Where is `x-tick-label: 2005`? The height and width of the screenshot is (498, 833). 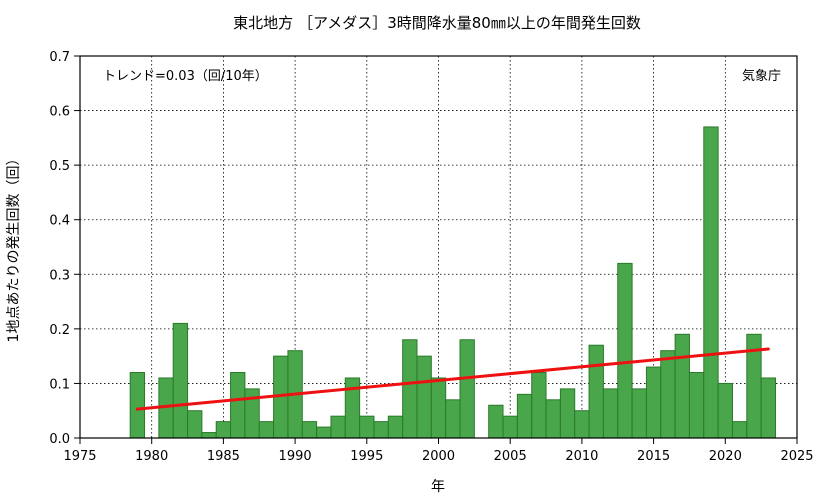
x-tick-label: 2005 is located at coordinates (510, 456).